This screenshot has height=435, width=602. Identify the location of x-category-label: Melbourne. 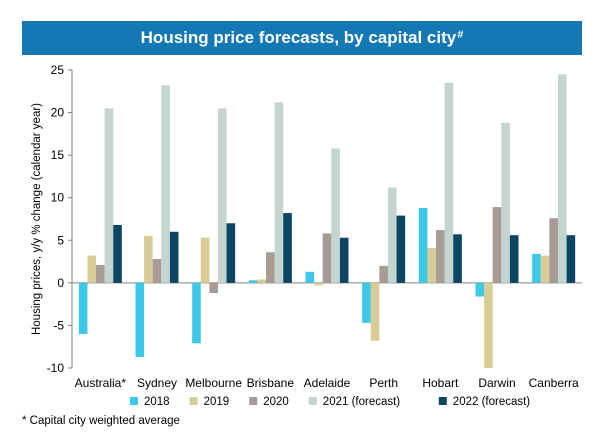
(213, 383).